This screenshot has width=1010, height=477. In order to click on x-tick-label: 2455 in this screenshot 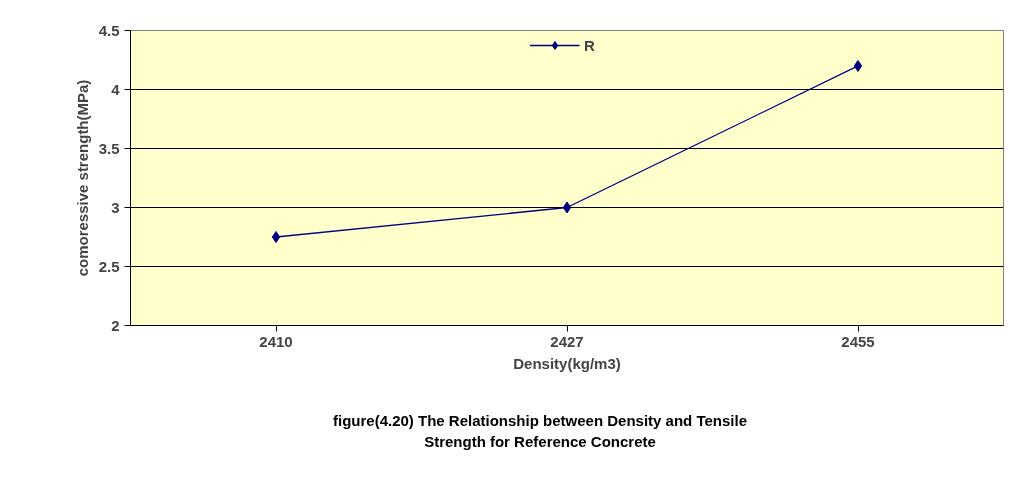, I will do `click(858, 341)`.